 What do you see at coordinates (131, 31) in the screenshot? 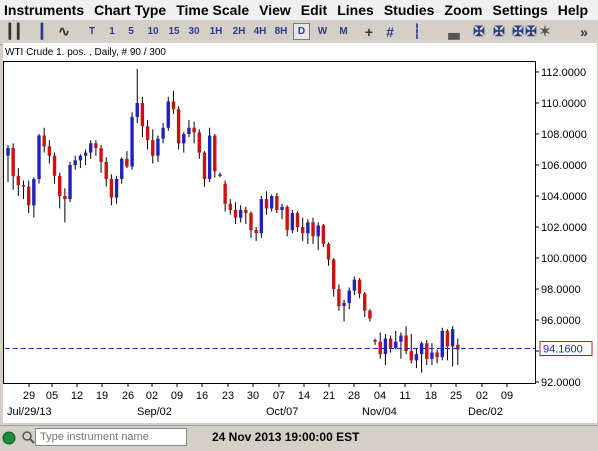
I see `timeframe-5: 5` at bounding box center [131, 31].